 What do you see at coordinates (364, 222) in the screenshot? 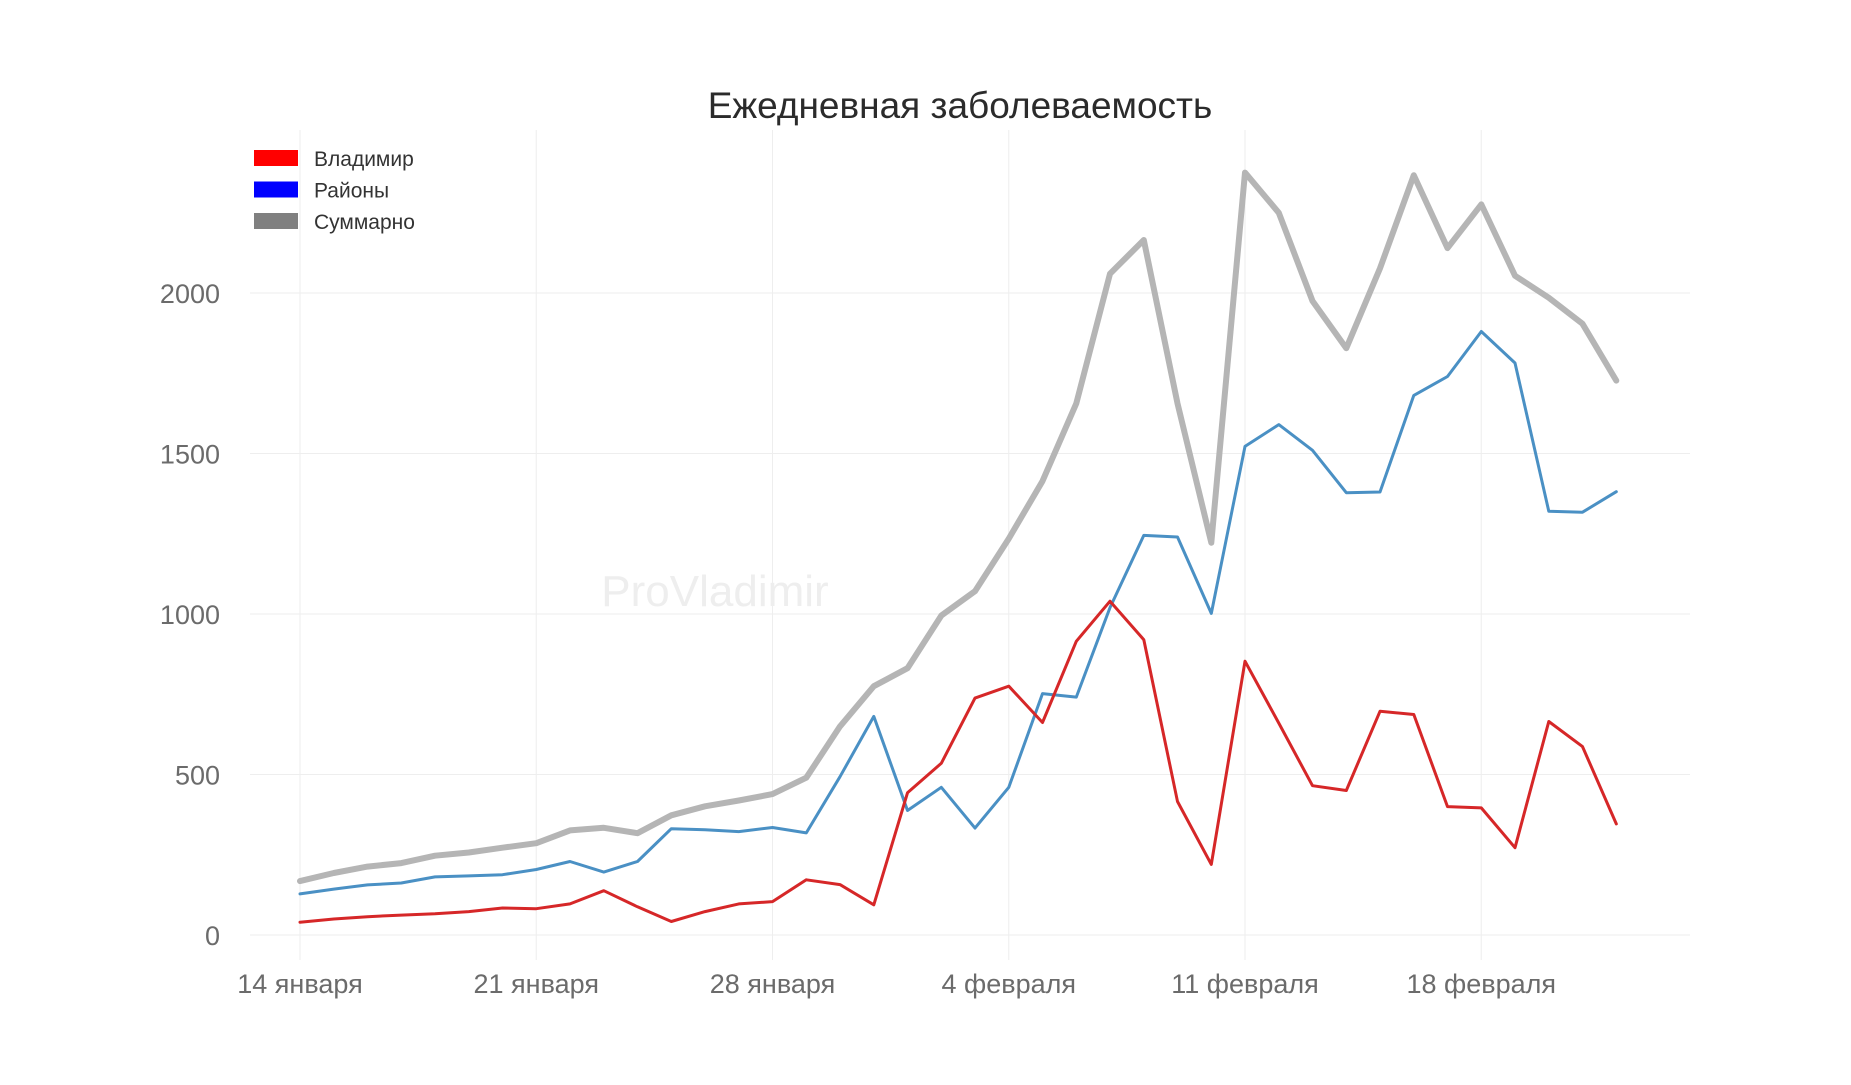
I see `legend-label: Суммарно` at bounding box center [364, 222].